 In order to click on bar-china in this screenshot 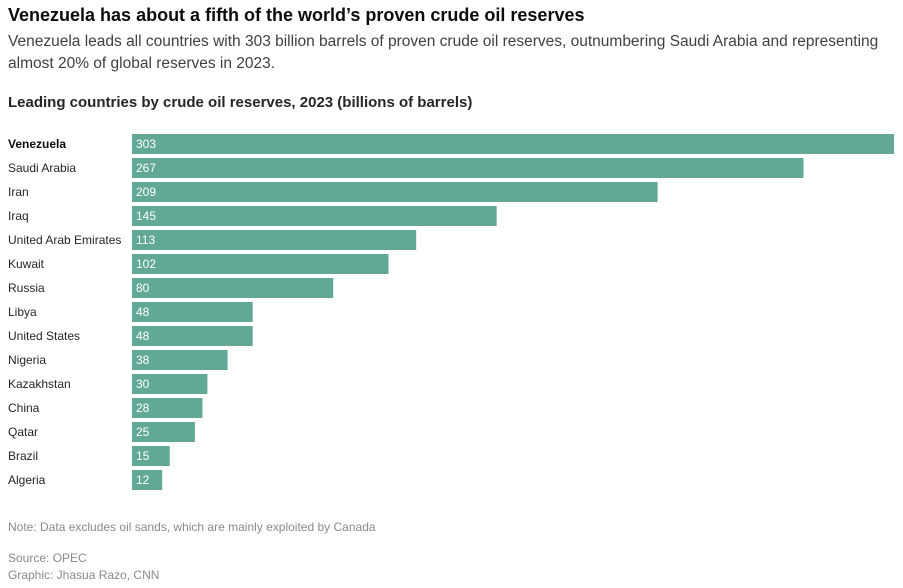, I will do `click(167, 408)`.